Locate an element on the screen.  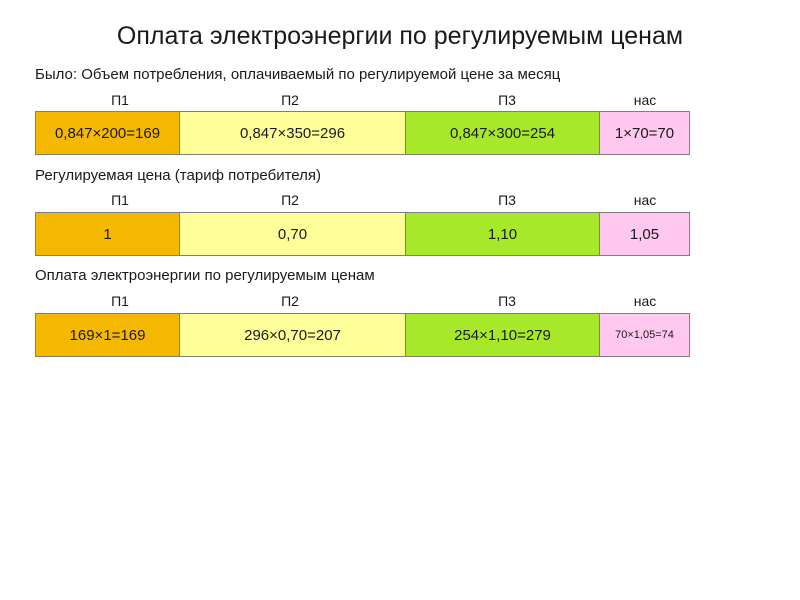
section-2-bar: 1 0,70 1,10 1,05 is located at coordinates (362, 234).